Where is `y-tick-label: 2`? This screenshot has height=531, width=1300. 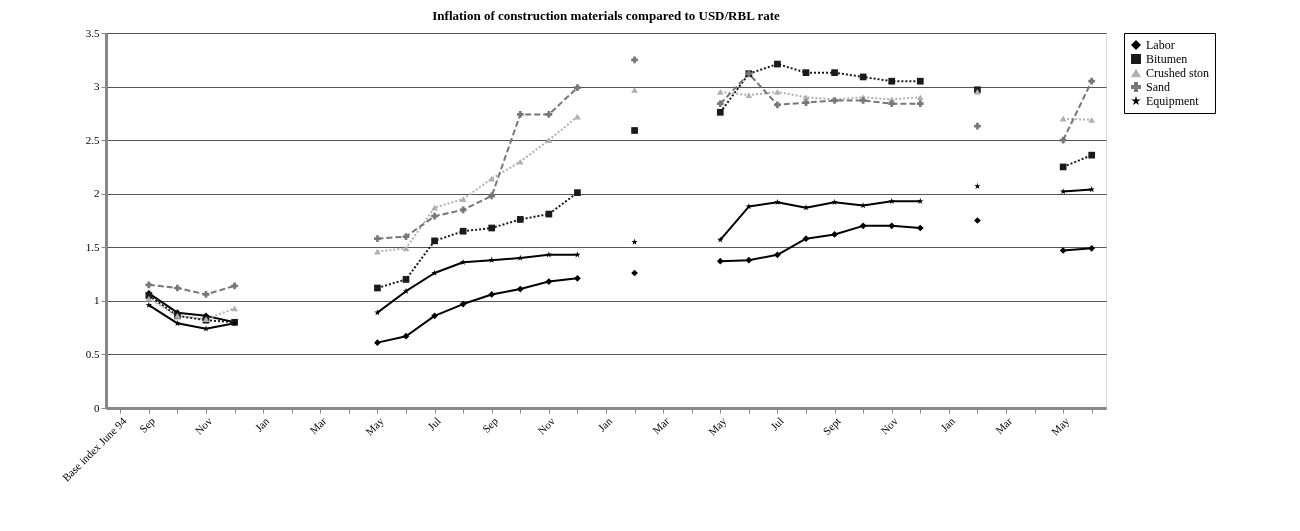
y-tick-label: 2 is located at coordinates (97, 193).